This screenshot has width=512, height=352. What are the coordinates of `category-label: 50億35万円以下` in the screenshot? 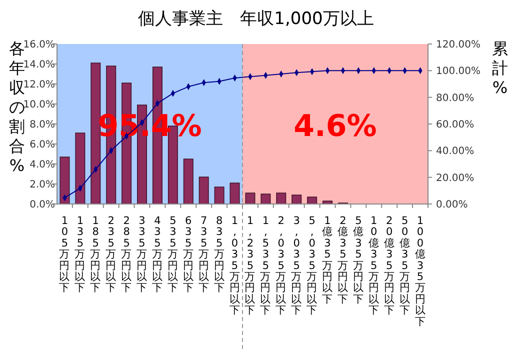 It's located at (404, 266).